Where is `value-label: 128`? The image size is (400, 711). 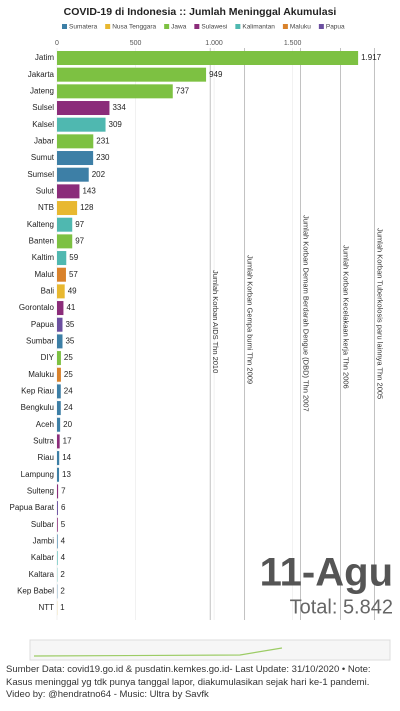
value-label: 128 is located at coordinates (87, 207).